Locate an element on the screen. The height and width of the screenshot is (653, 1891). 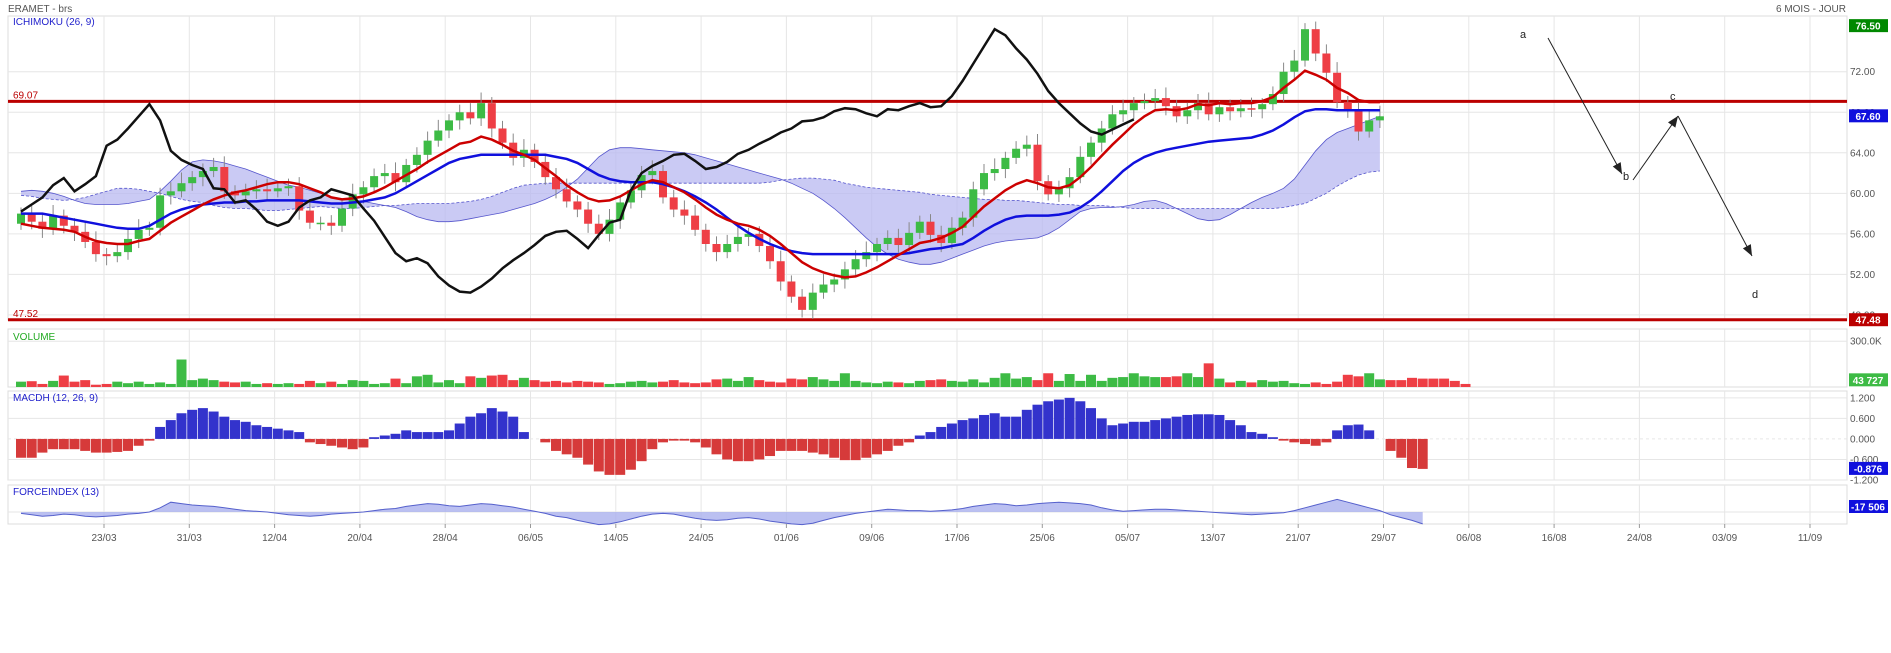
macdh-tick-label: 1.200 is located at coordinates (1862, 398).